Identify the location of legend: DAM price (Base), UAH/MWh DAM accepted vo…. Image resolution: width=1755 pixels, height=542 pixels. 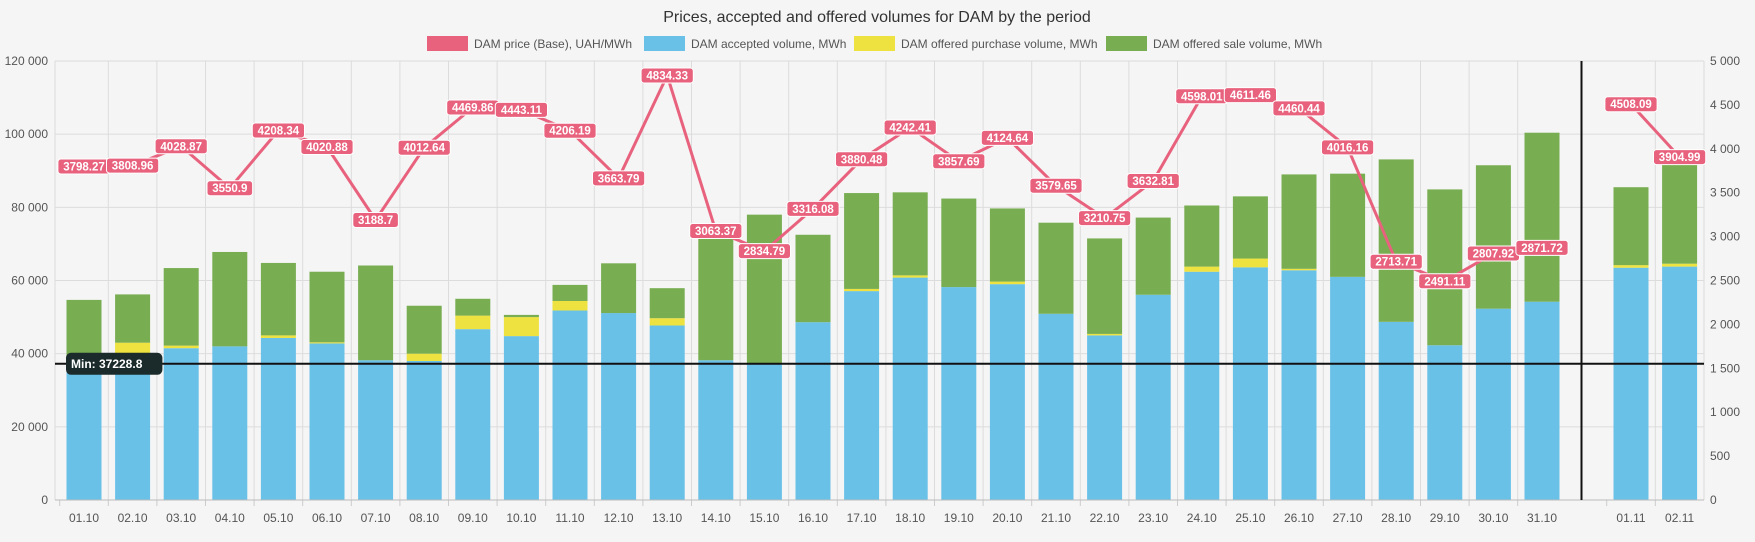
(874, 43).